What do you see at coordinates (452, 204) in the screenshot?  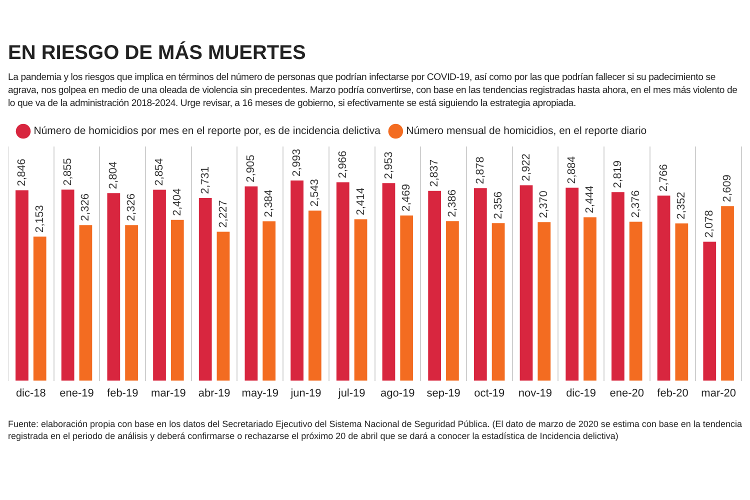 I see `data-label: 2,386` at bounding box center [452, 204].